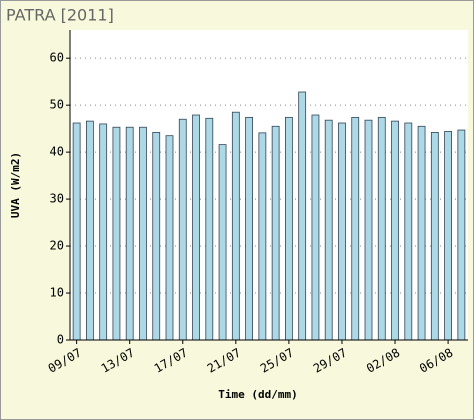  Describe the element at coordinates (57, 199) in the screenshot. I see `y-tick-label: 30` at that location.